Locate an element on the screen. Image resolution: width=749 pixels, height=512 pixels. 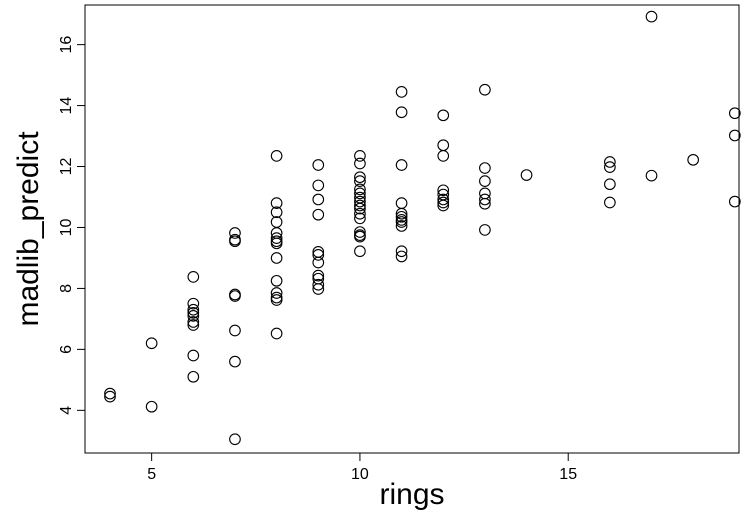
x-tick-label: 10 is located at coordinates (360, 474).